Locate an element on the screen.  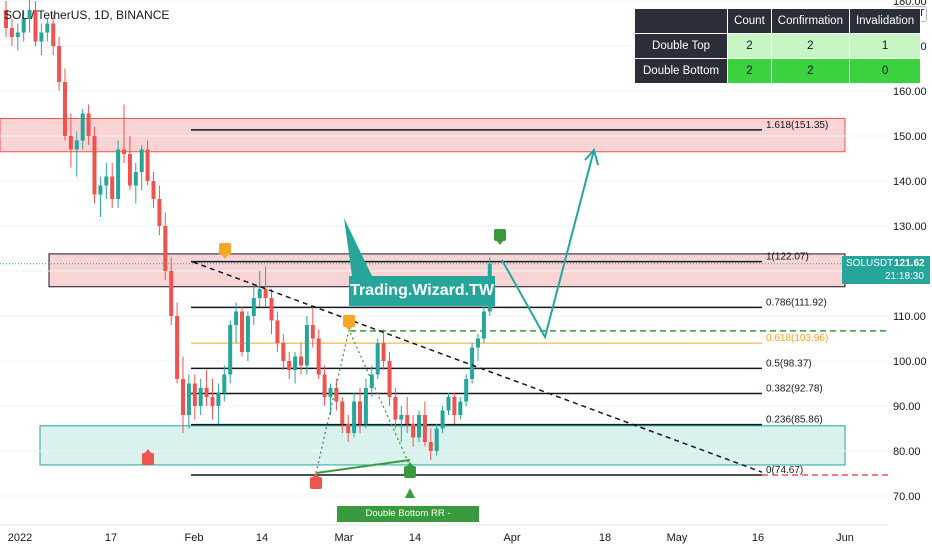
x-tick-label: 2022 is located at coordinates (20, 538).